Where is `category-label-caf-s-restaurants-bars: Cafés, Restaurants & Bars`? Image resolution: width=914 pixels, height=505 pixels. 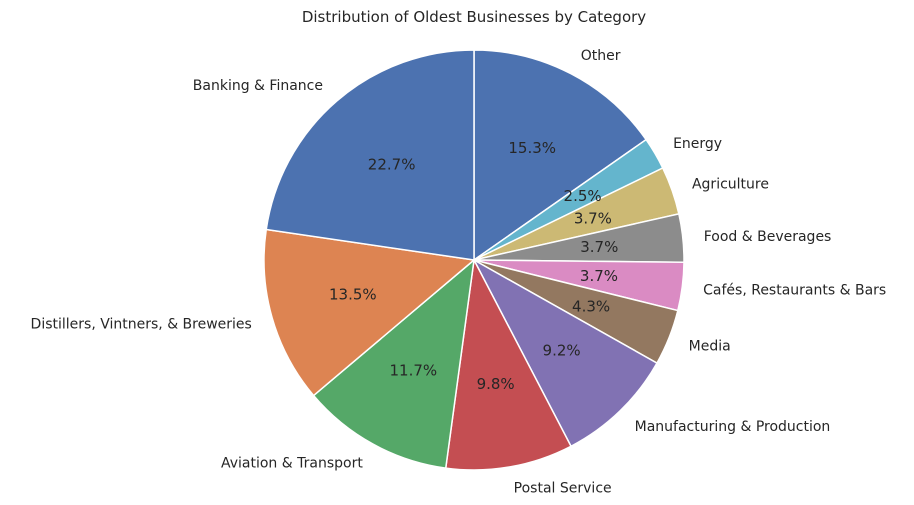 category-label-caf-s-restaurants-bars: Cafés, Restaurants & Bars is located at coordinates (794, 290).